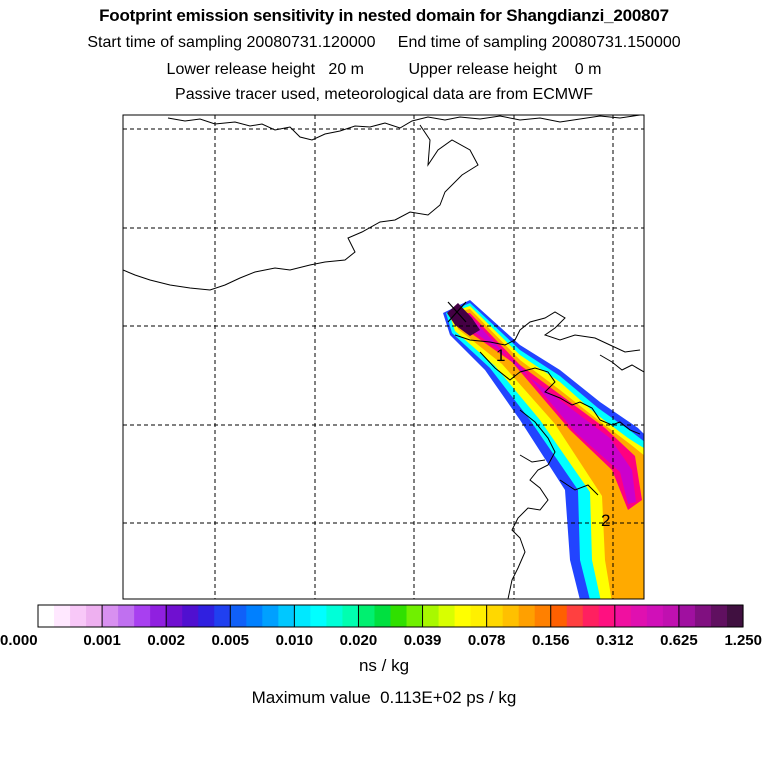  What do you see at coordinates (457, 312) in the screenshot?
I see `x-marker` at bounding box center [457, 312].